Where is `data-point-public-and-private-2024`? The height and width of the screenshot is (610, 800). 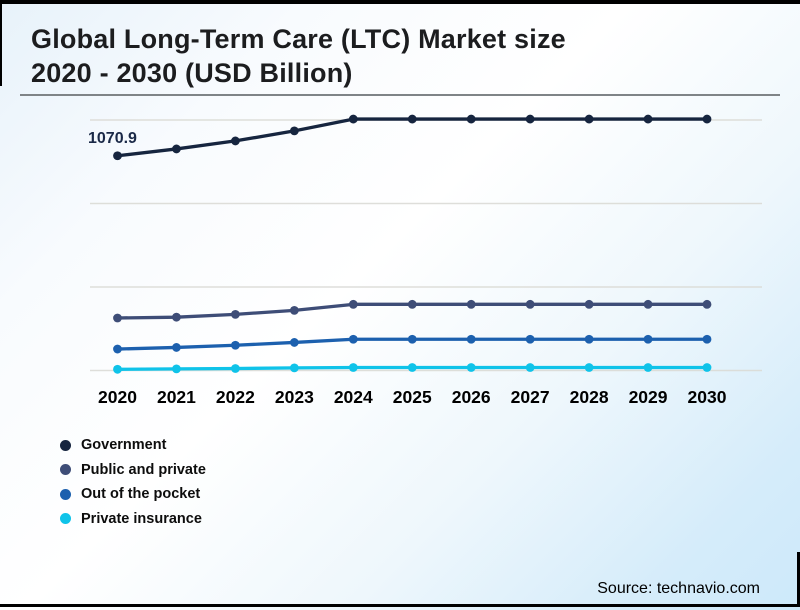 data-point-public-and-private-2024 is located at coordinates (353, 304).